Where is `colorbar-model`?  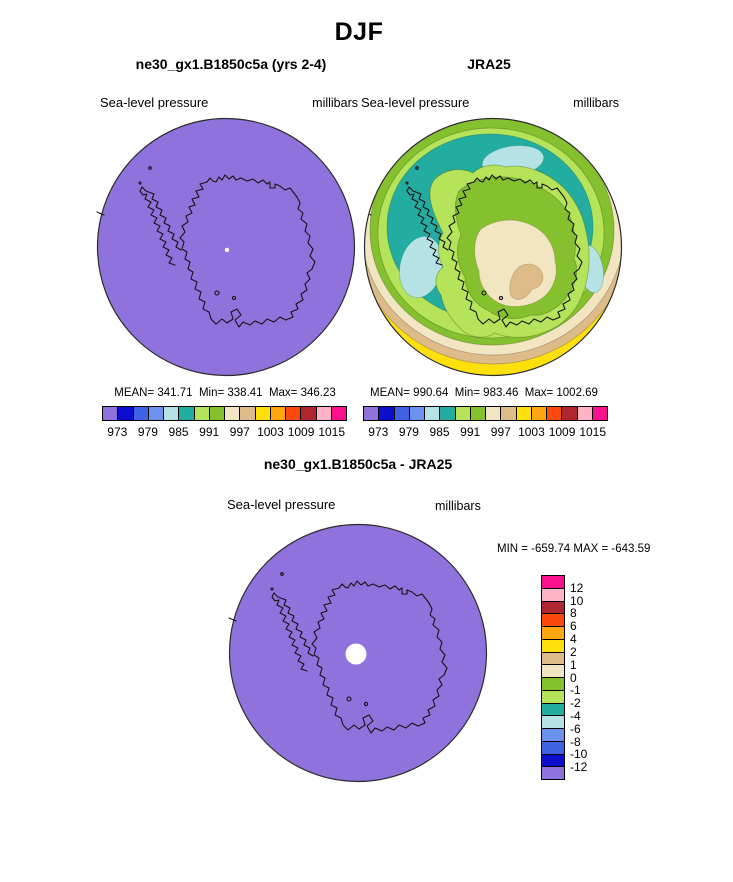
colorbar-model is located at coordinates (224, 413).